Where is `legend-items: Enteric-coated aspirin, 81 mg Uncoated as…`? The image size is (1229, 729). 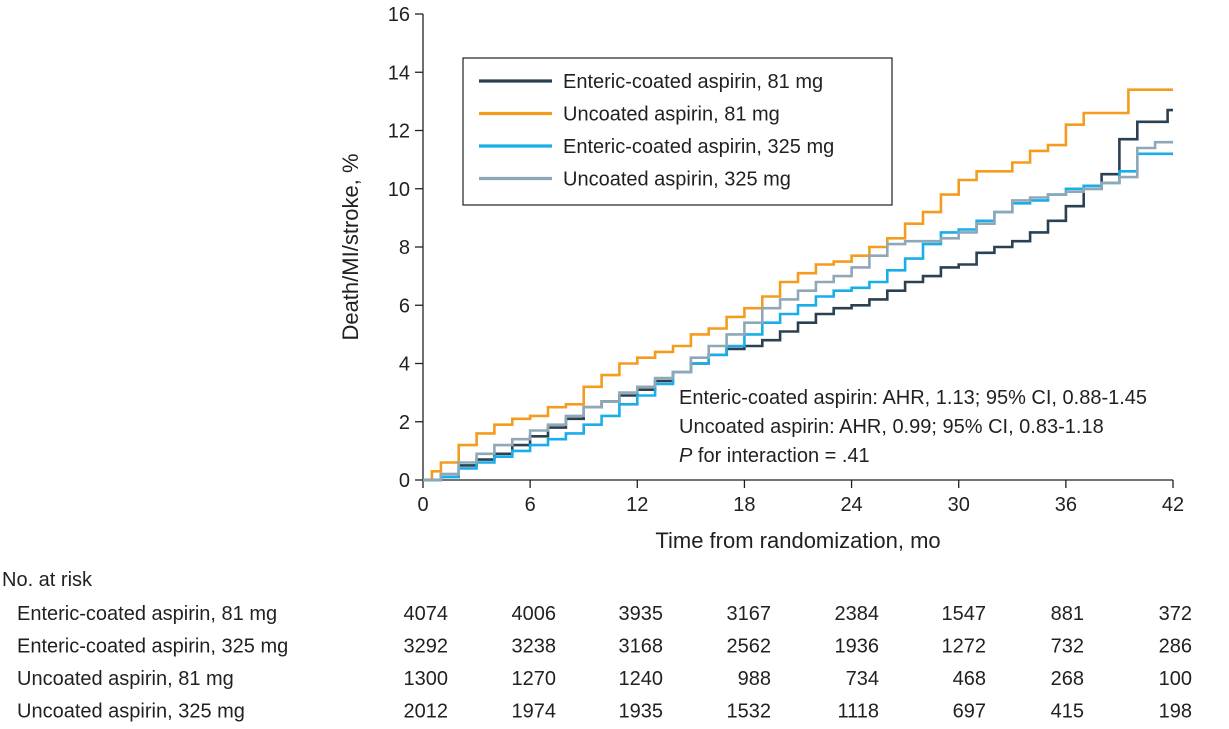
legend-items: Enteric-coated aspirin, 81 mg Uncoated as… is located at coordinates (656, 131).